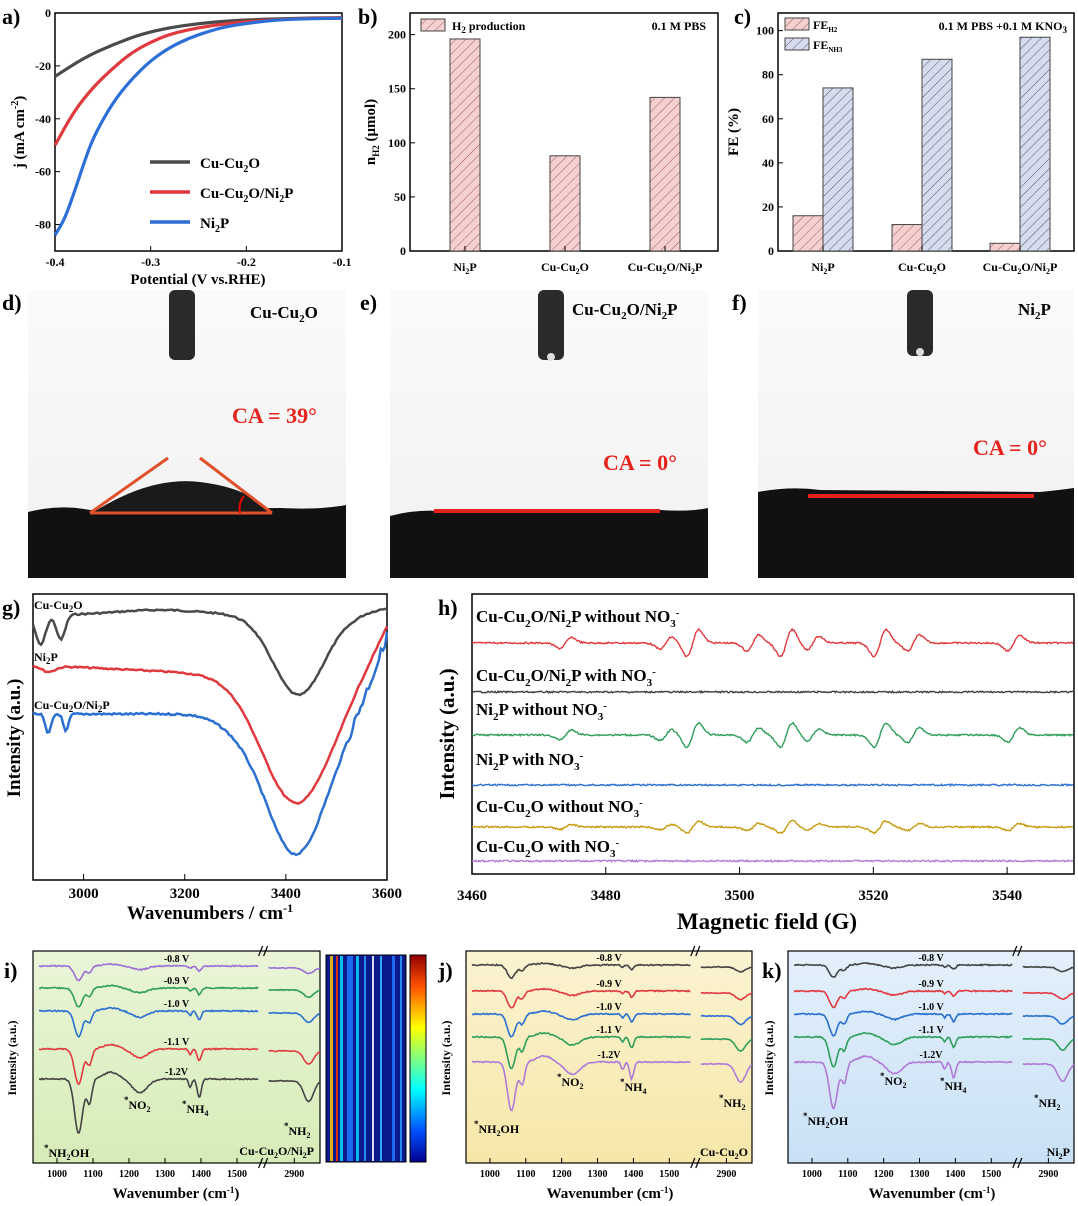 Image resolution: width=1078 pixels, height=1206 pixels. What do you see at coordinates (446, 1057) in the screenshot?
I see `j-ylabel: Intensity (a.u.)` at bounding box center [446, 1057].